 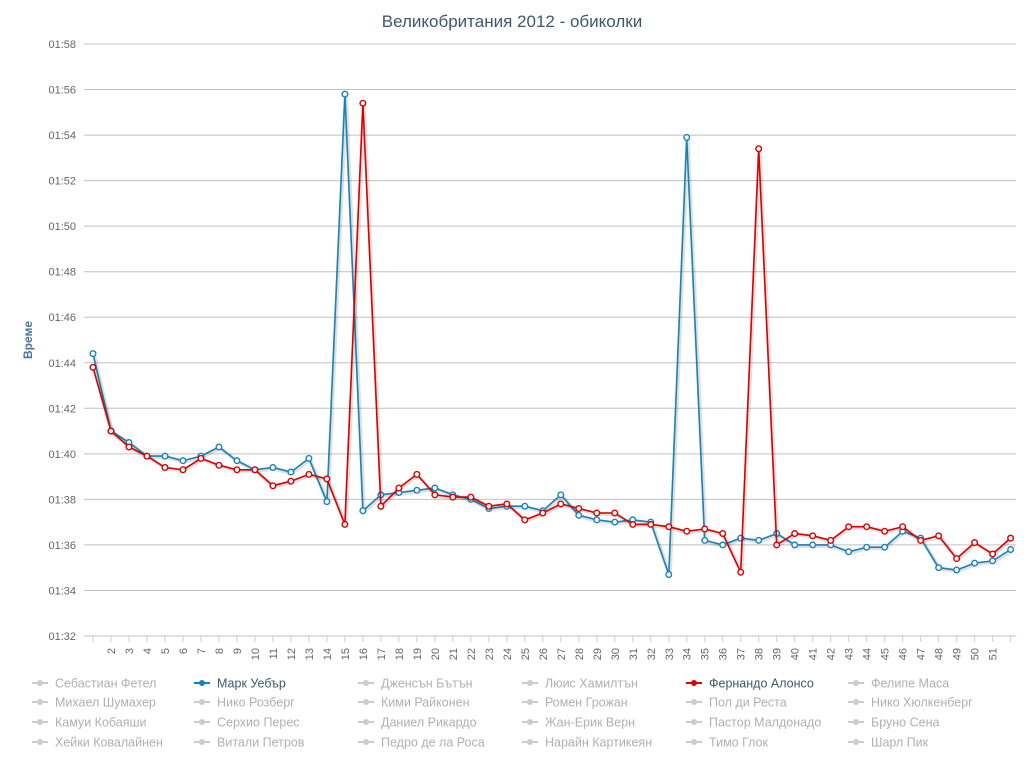 I want to click on legend-item: Педро де ла Роса, so click(x=421, y=743).